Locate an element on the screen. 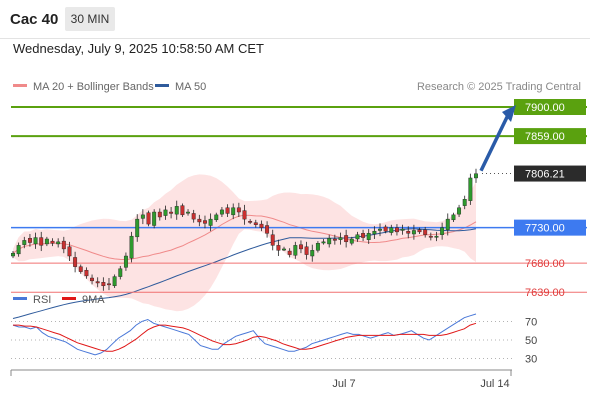  rsi-level-label: 50 is located at coordinates (531, 341).